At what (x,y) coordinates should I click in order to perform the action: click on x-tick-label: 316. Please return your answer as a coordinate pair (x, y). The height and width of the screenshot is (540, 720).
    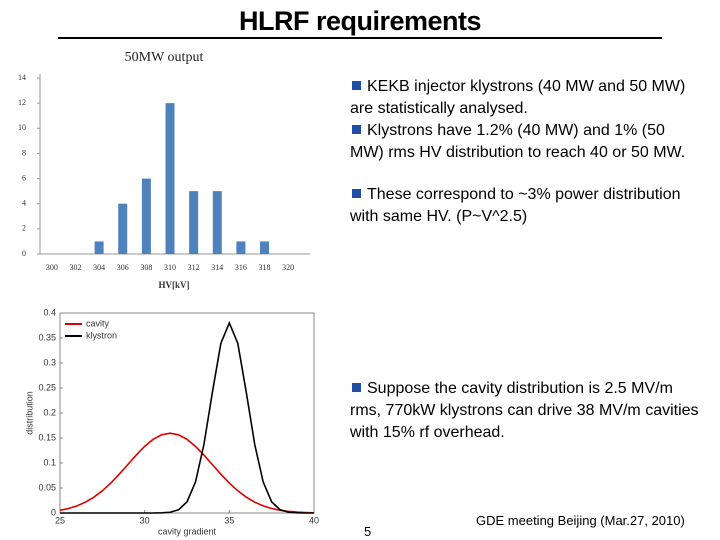
    Looking at the image, I should click on (241, 267).